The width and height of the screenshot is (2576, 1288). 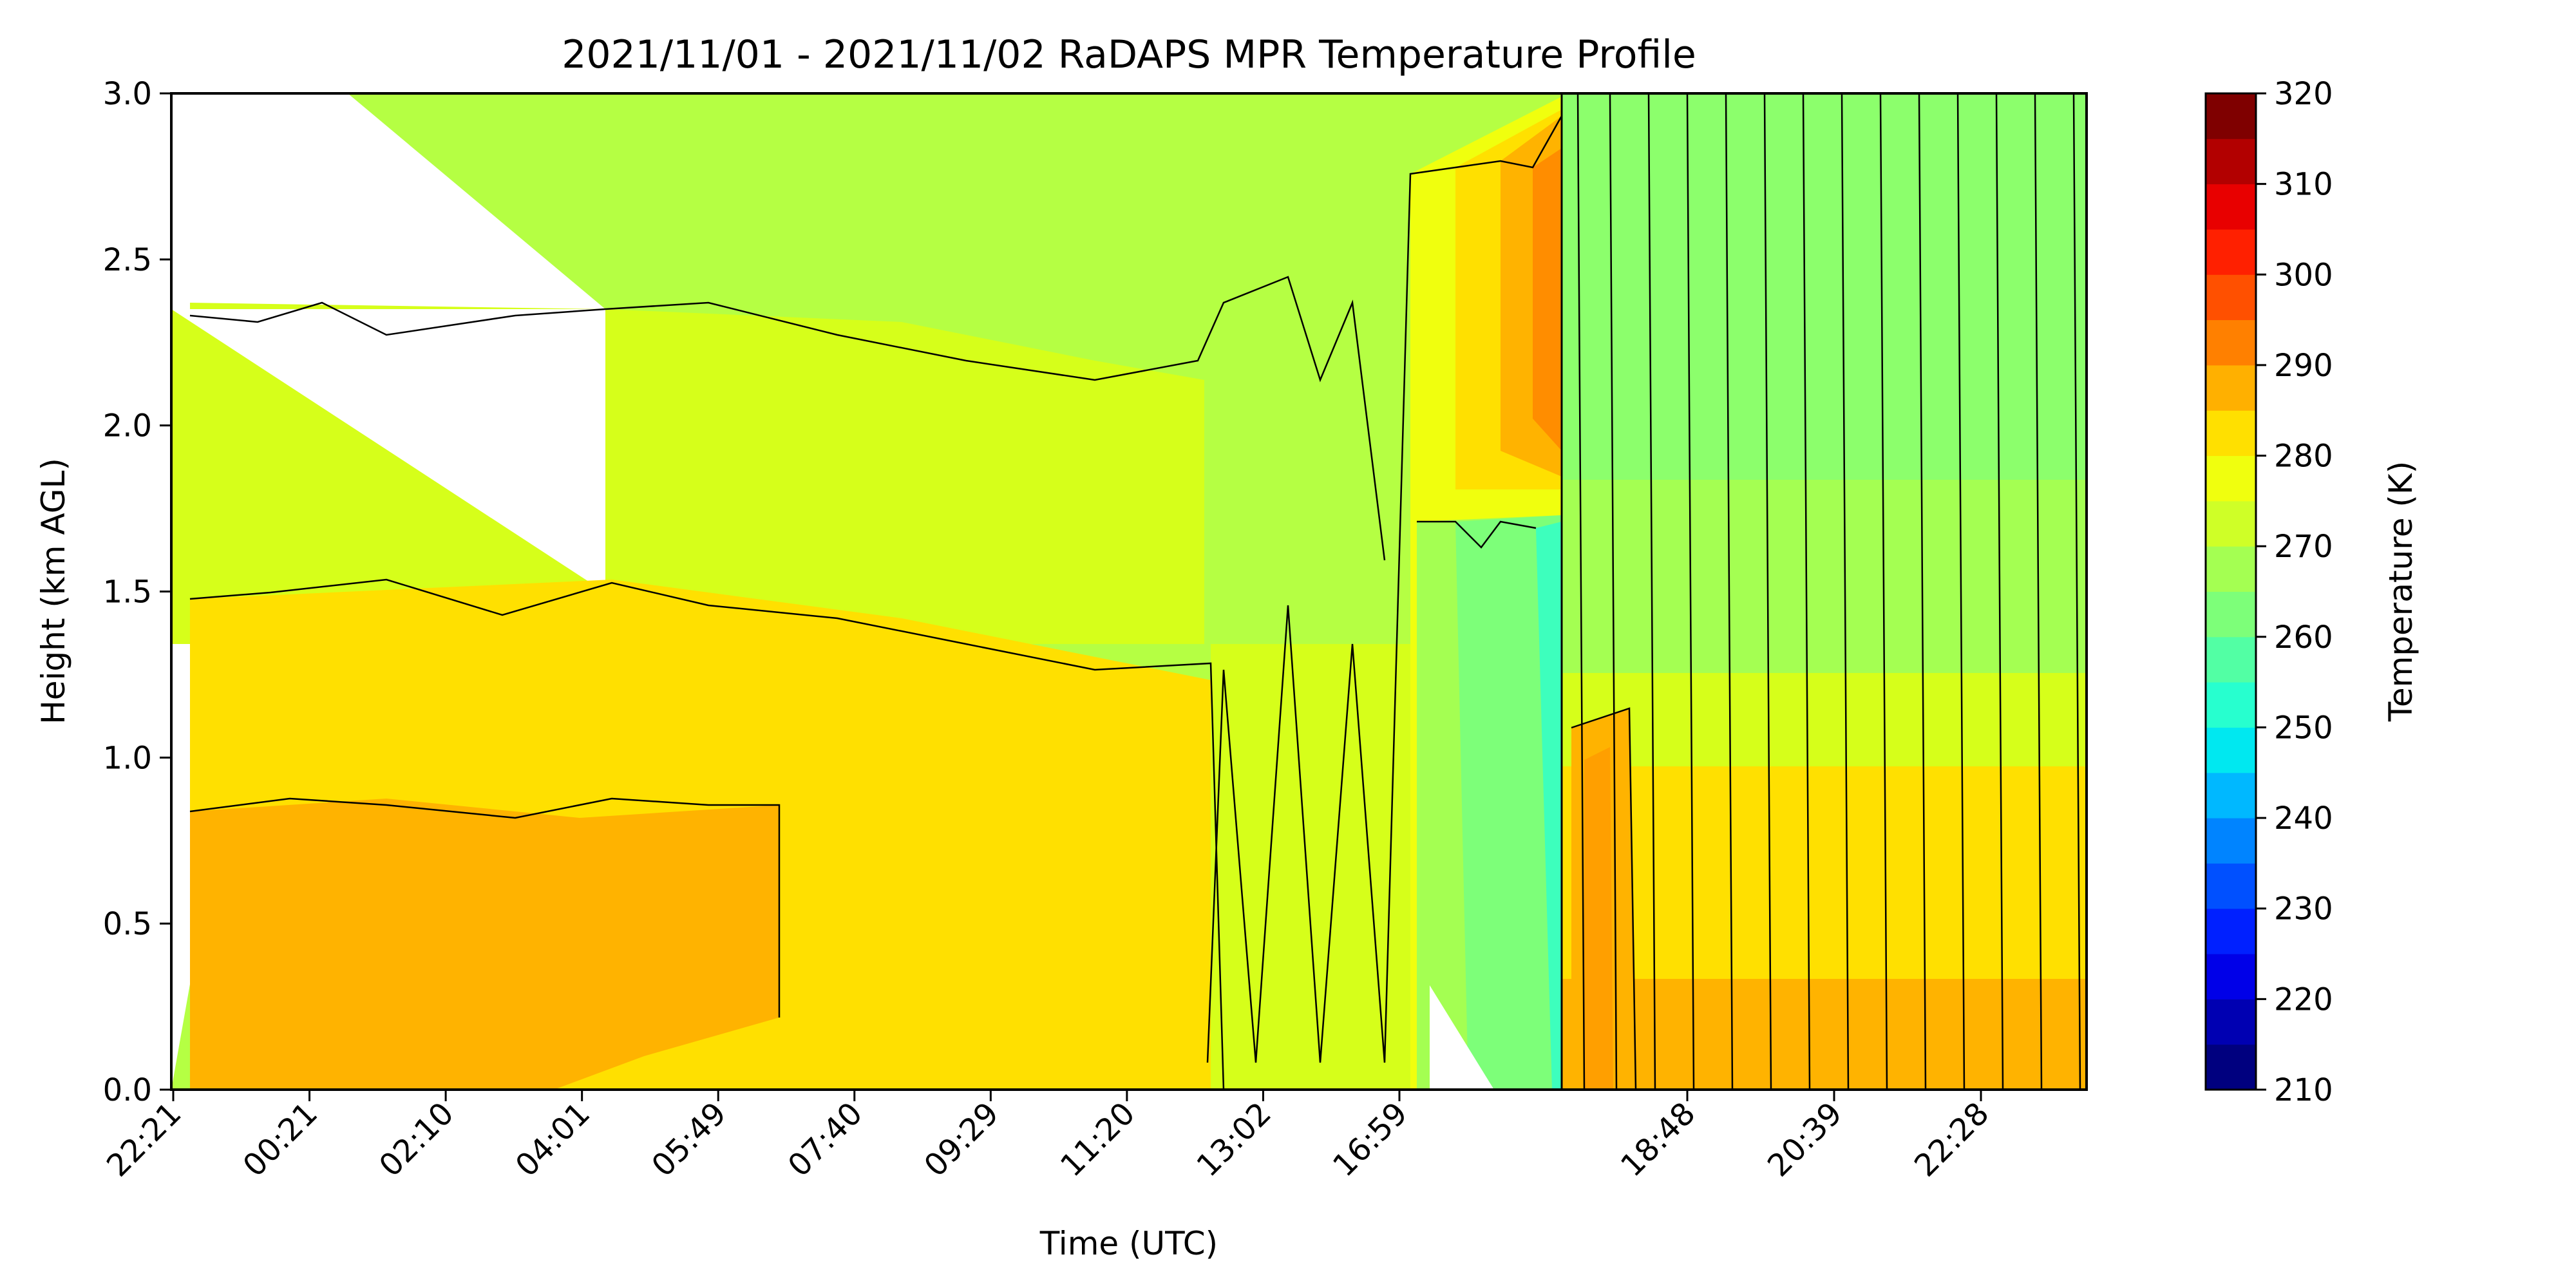 I want to click on y-axis: 0.0 0.5 1.0 1.5 2.0 2.5 3.0, so click(x=137, y=592).